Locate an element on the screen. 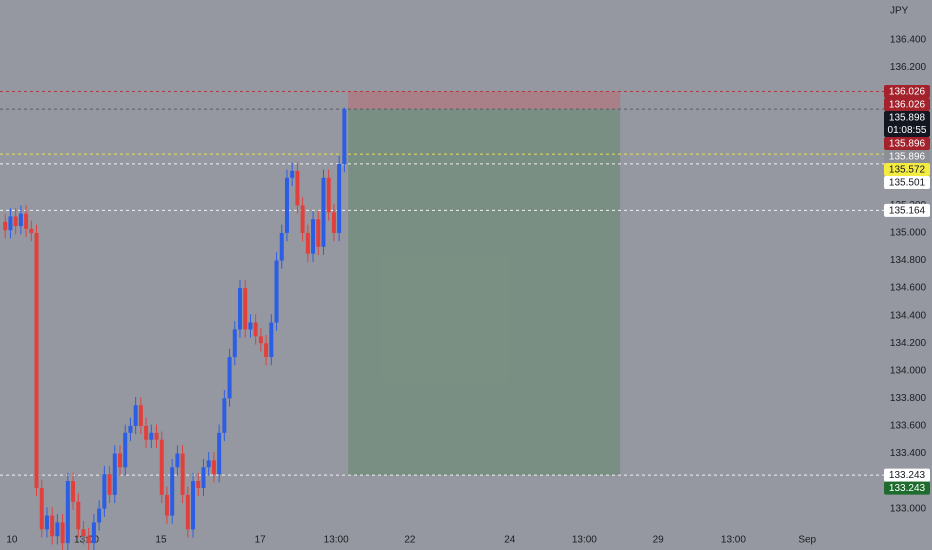 Image resolution: width=932 pixels, height=550 pixels. y-tick-label: 133.800 is located at coordinates (908, 398).